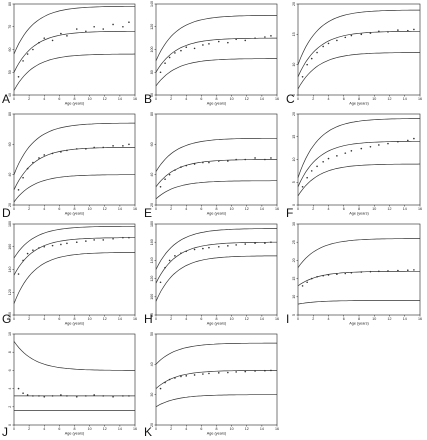  What do you see at coordinates (120, 319) in the screenshot?
I see `x-tick-label: 14` at bounding box center [120, 319].